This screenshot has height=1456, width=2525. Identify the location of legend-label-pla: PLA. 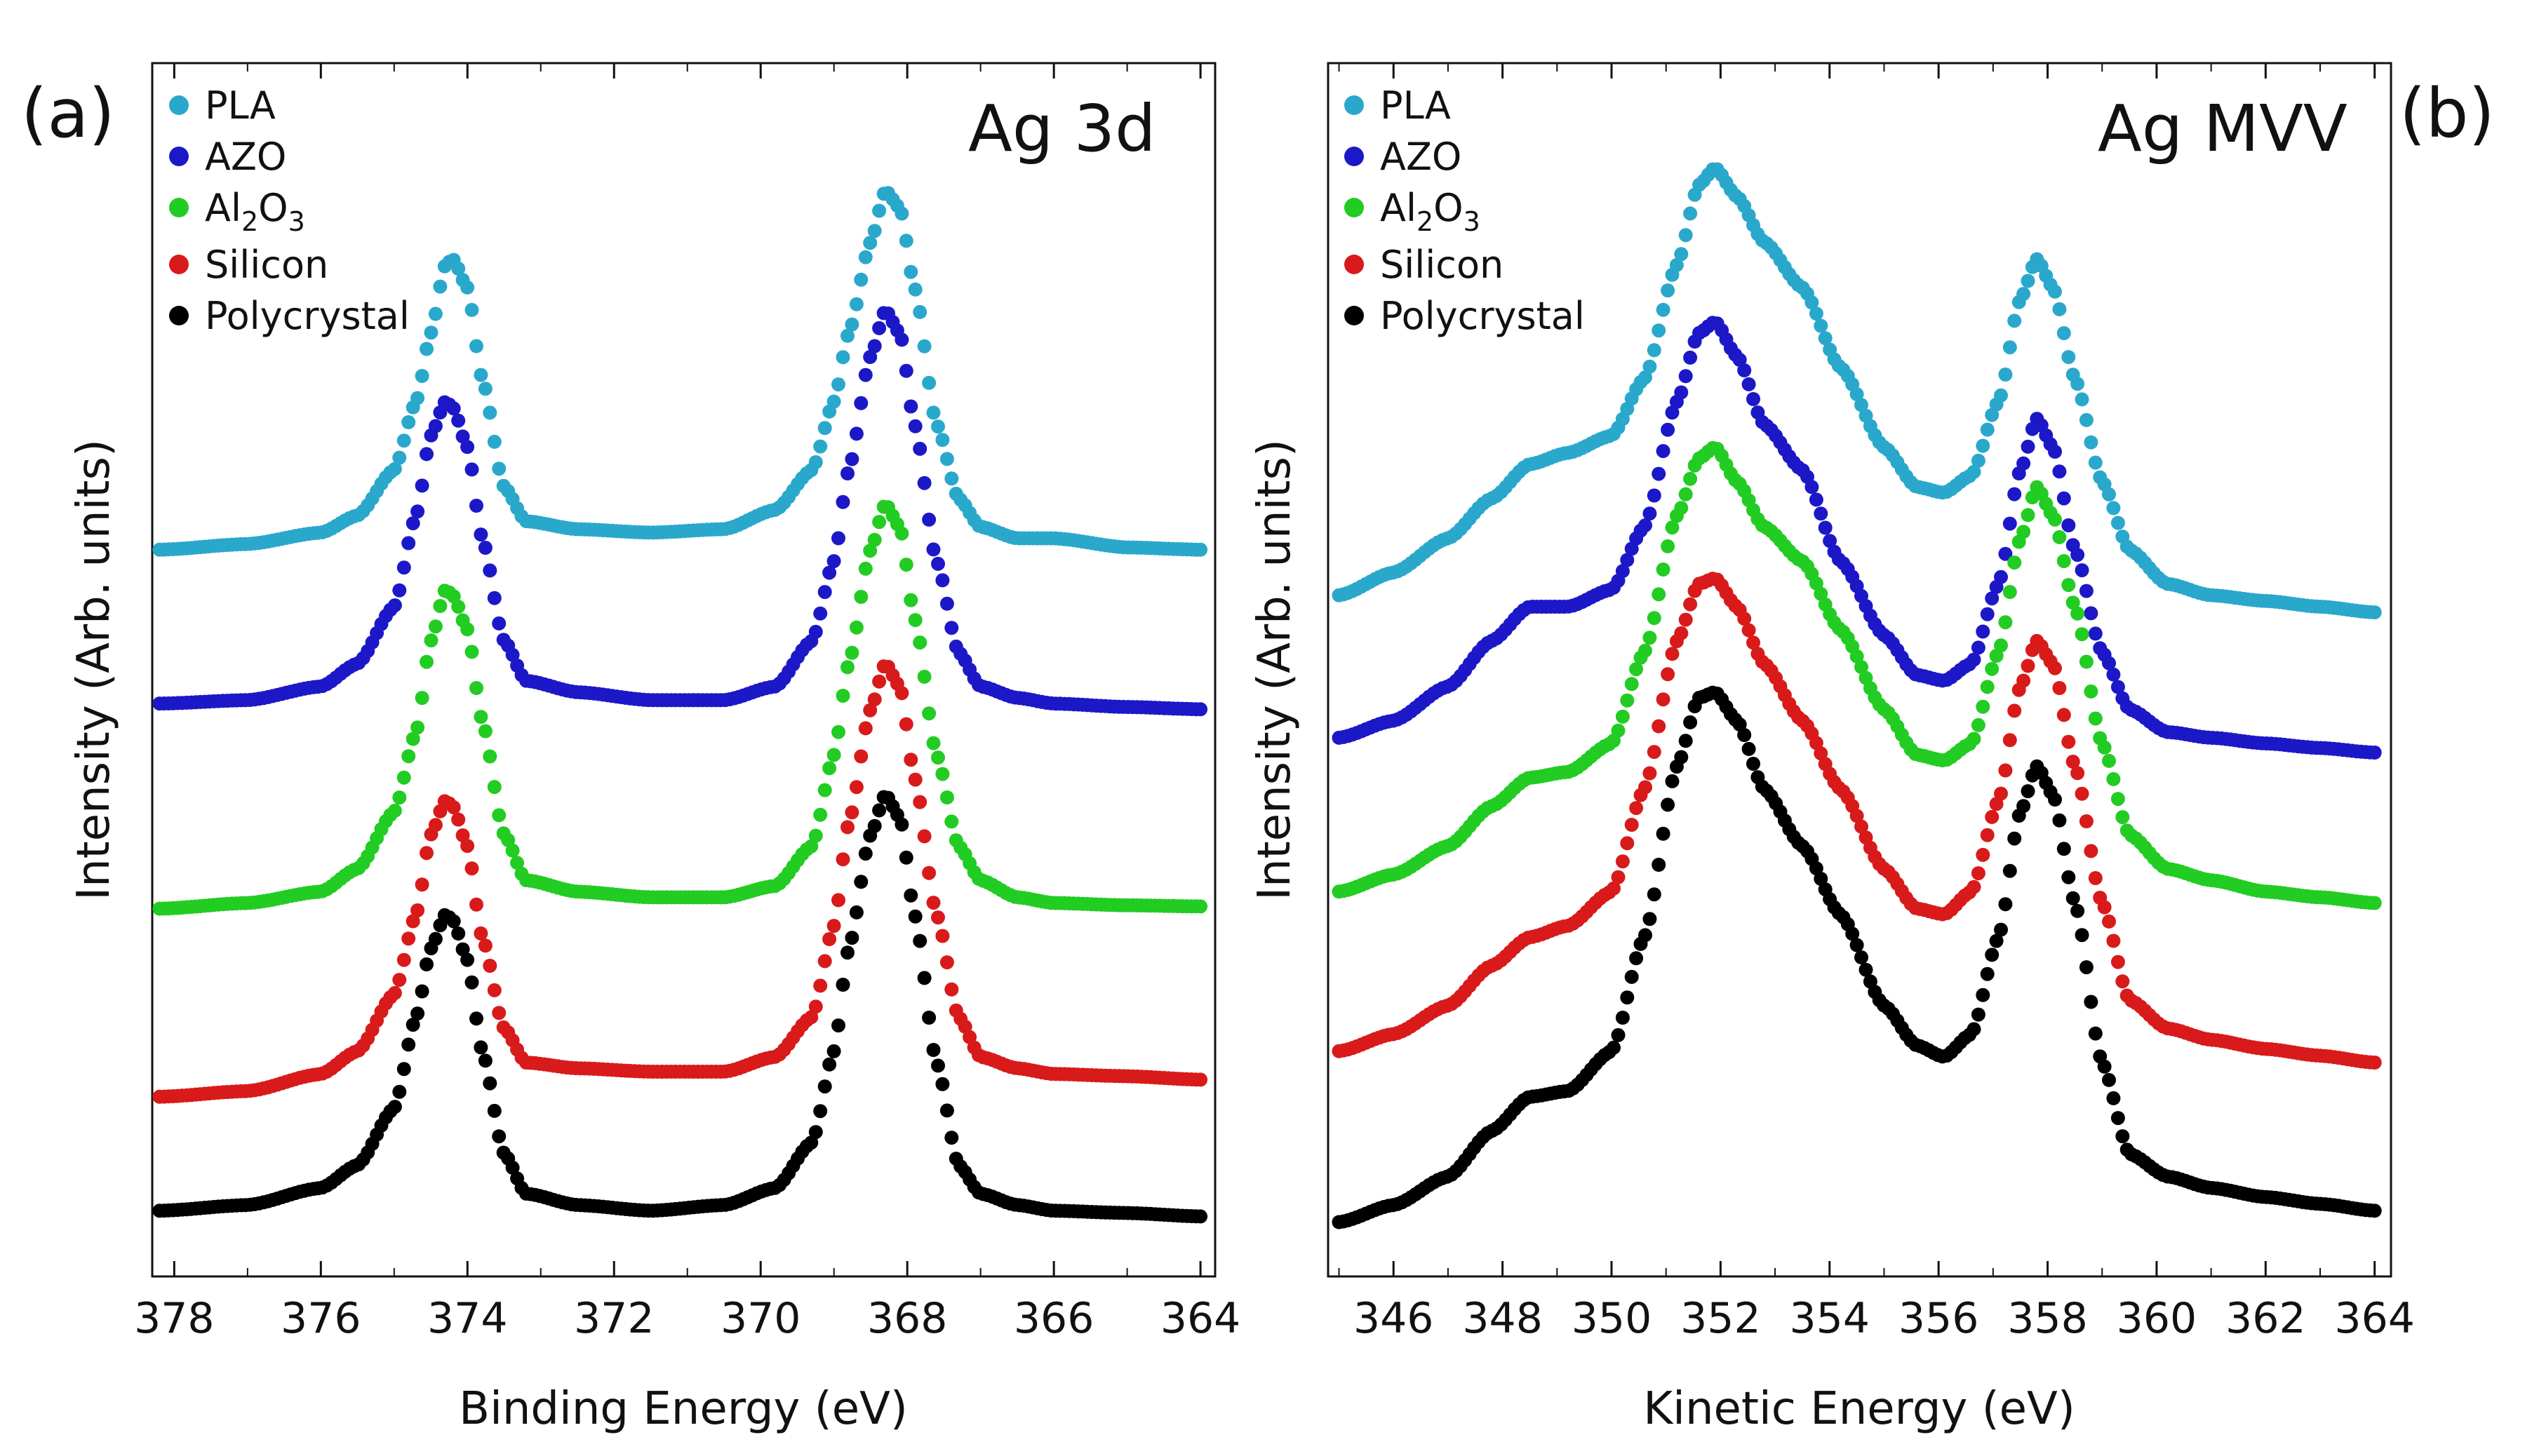
(240, 105).